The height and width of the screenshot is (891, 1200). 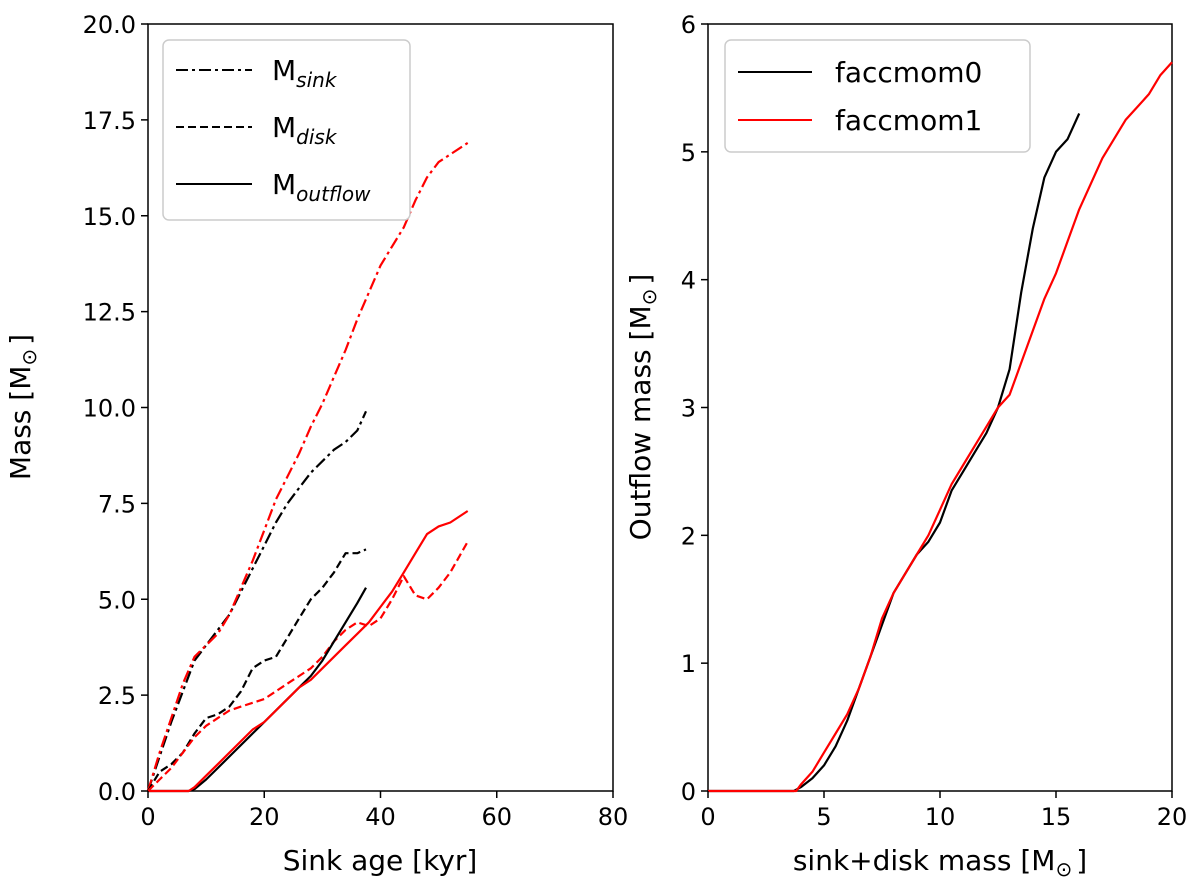 I want to click on series-line-m-disk-faccmom1, so click(x=308, y=666).